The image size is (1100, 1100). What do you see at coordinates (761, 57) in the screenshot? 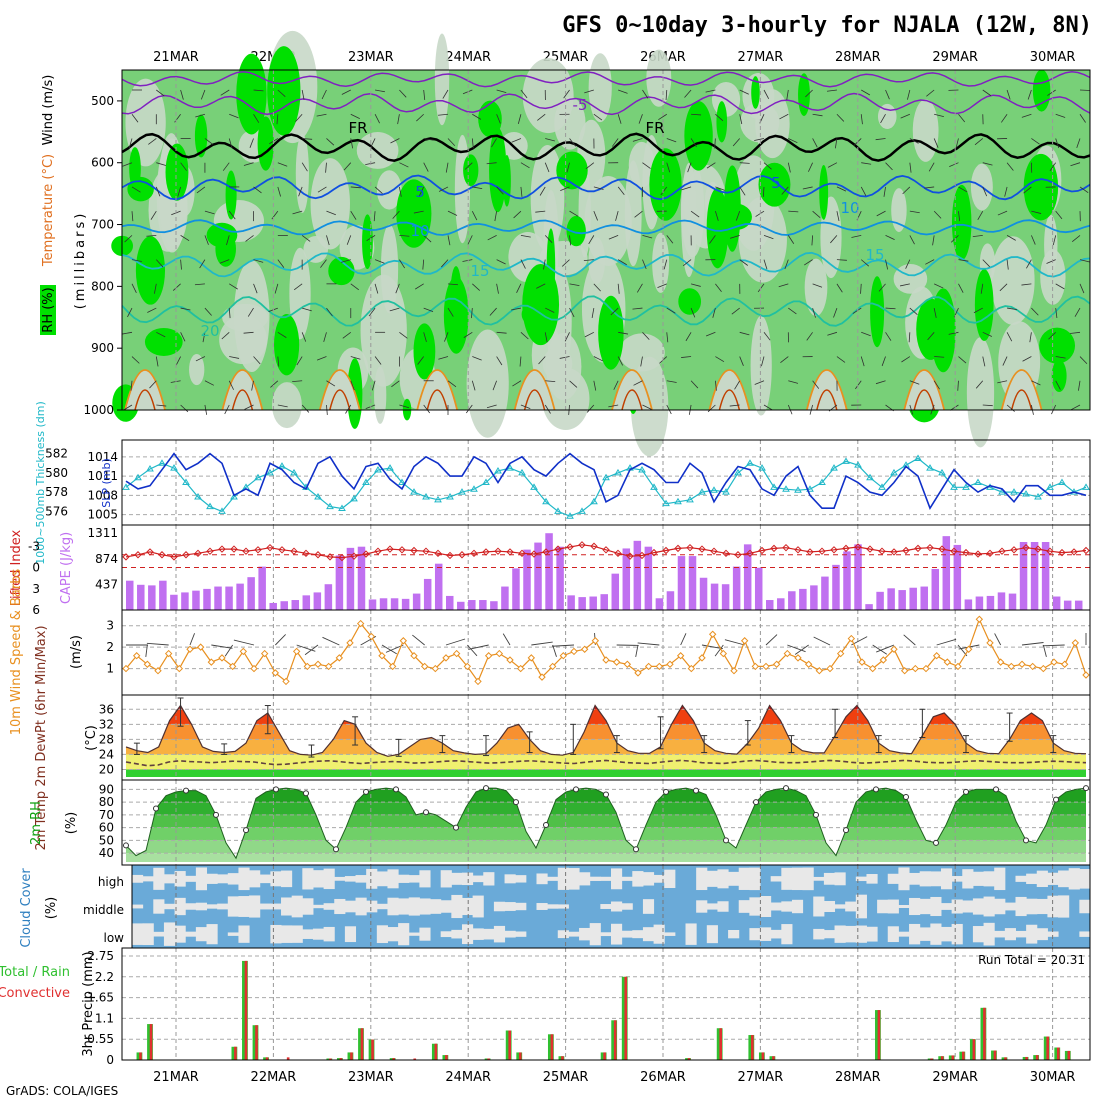
I see `date-label: 27MAR` at bounding box center [761, 57].